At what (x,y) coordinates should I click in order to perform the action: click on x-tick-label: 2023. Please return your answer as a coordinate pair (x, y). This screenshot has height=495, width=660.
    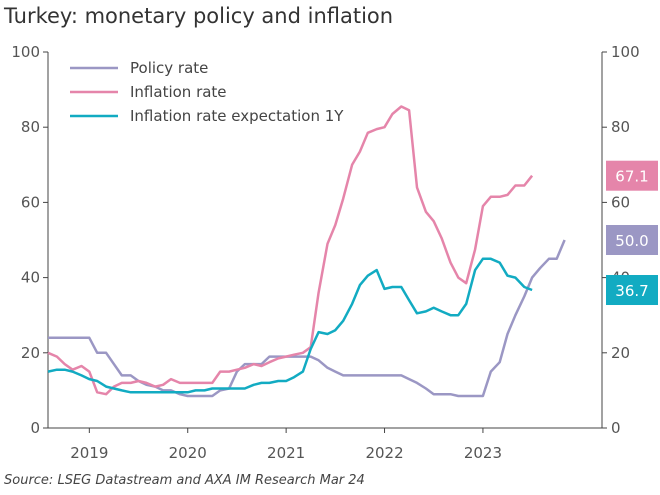
    Looking at the image, I should click on (483, 453).